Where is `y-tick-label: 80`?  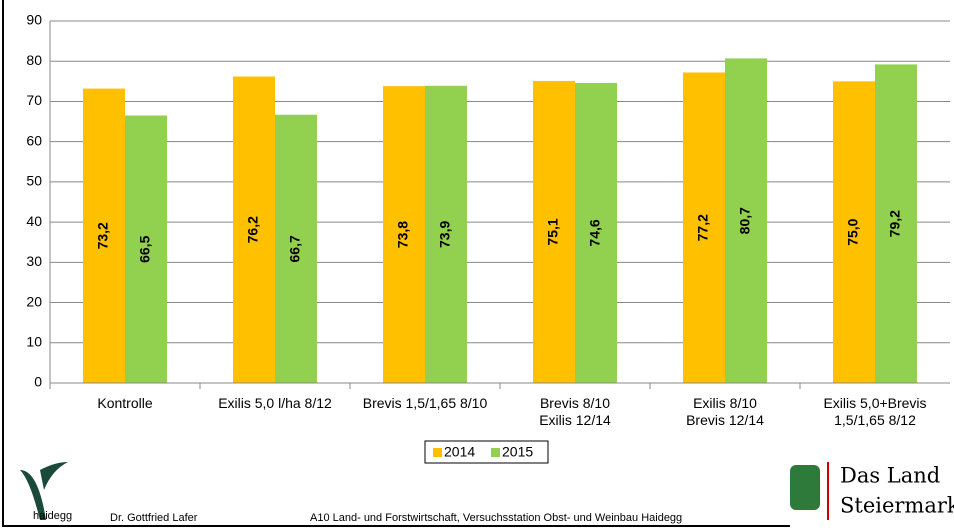 y-tick-label: 80 is located at coordinates (34, 60).